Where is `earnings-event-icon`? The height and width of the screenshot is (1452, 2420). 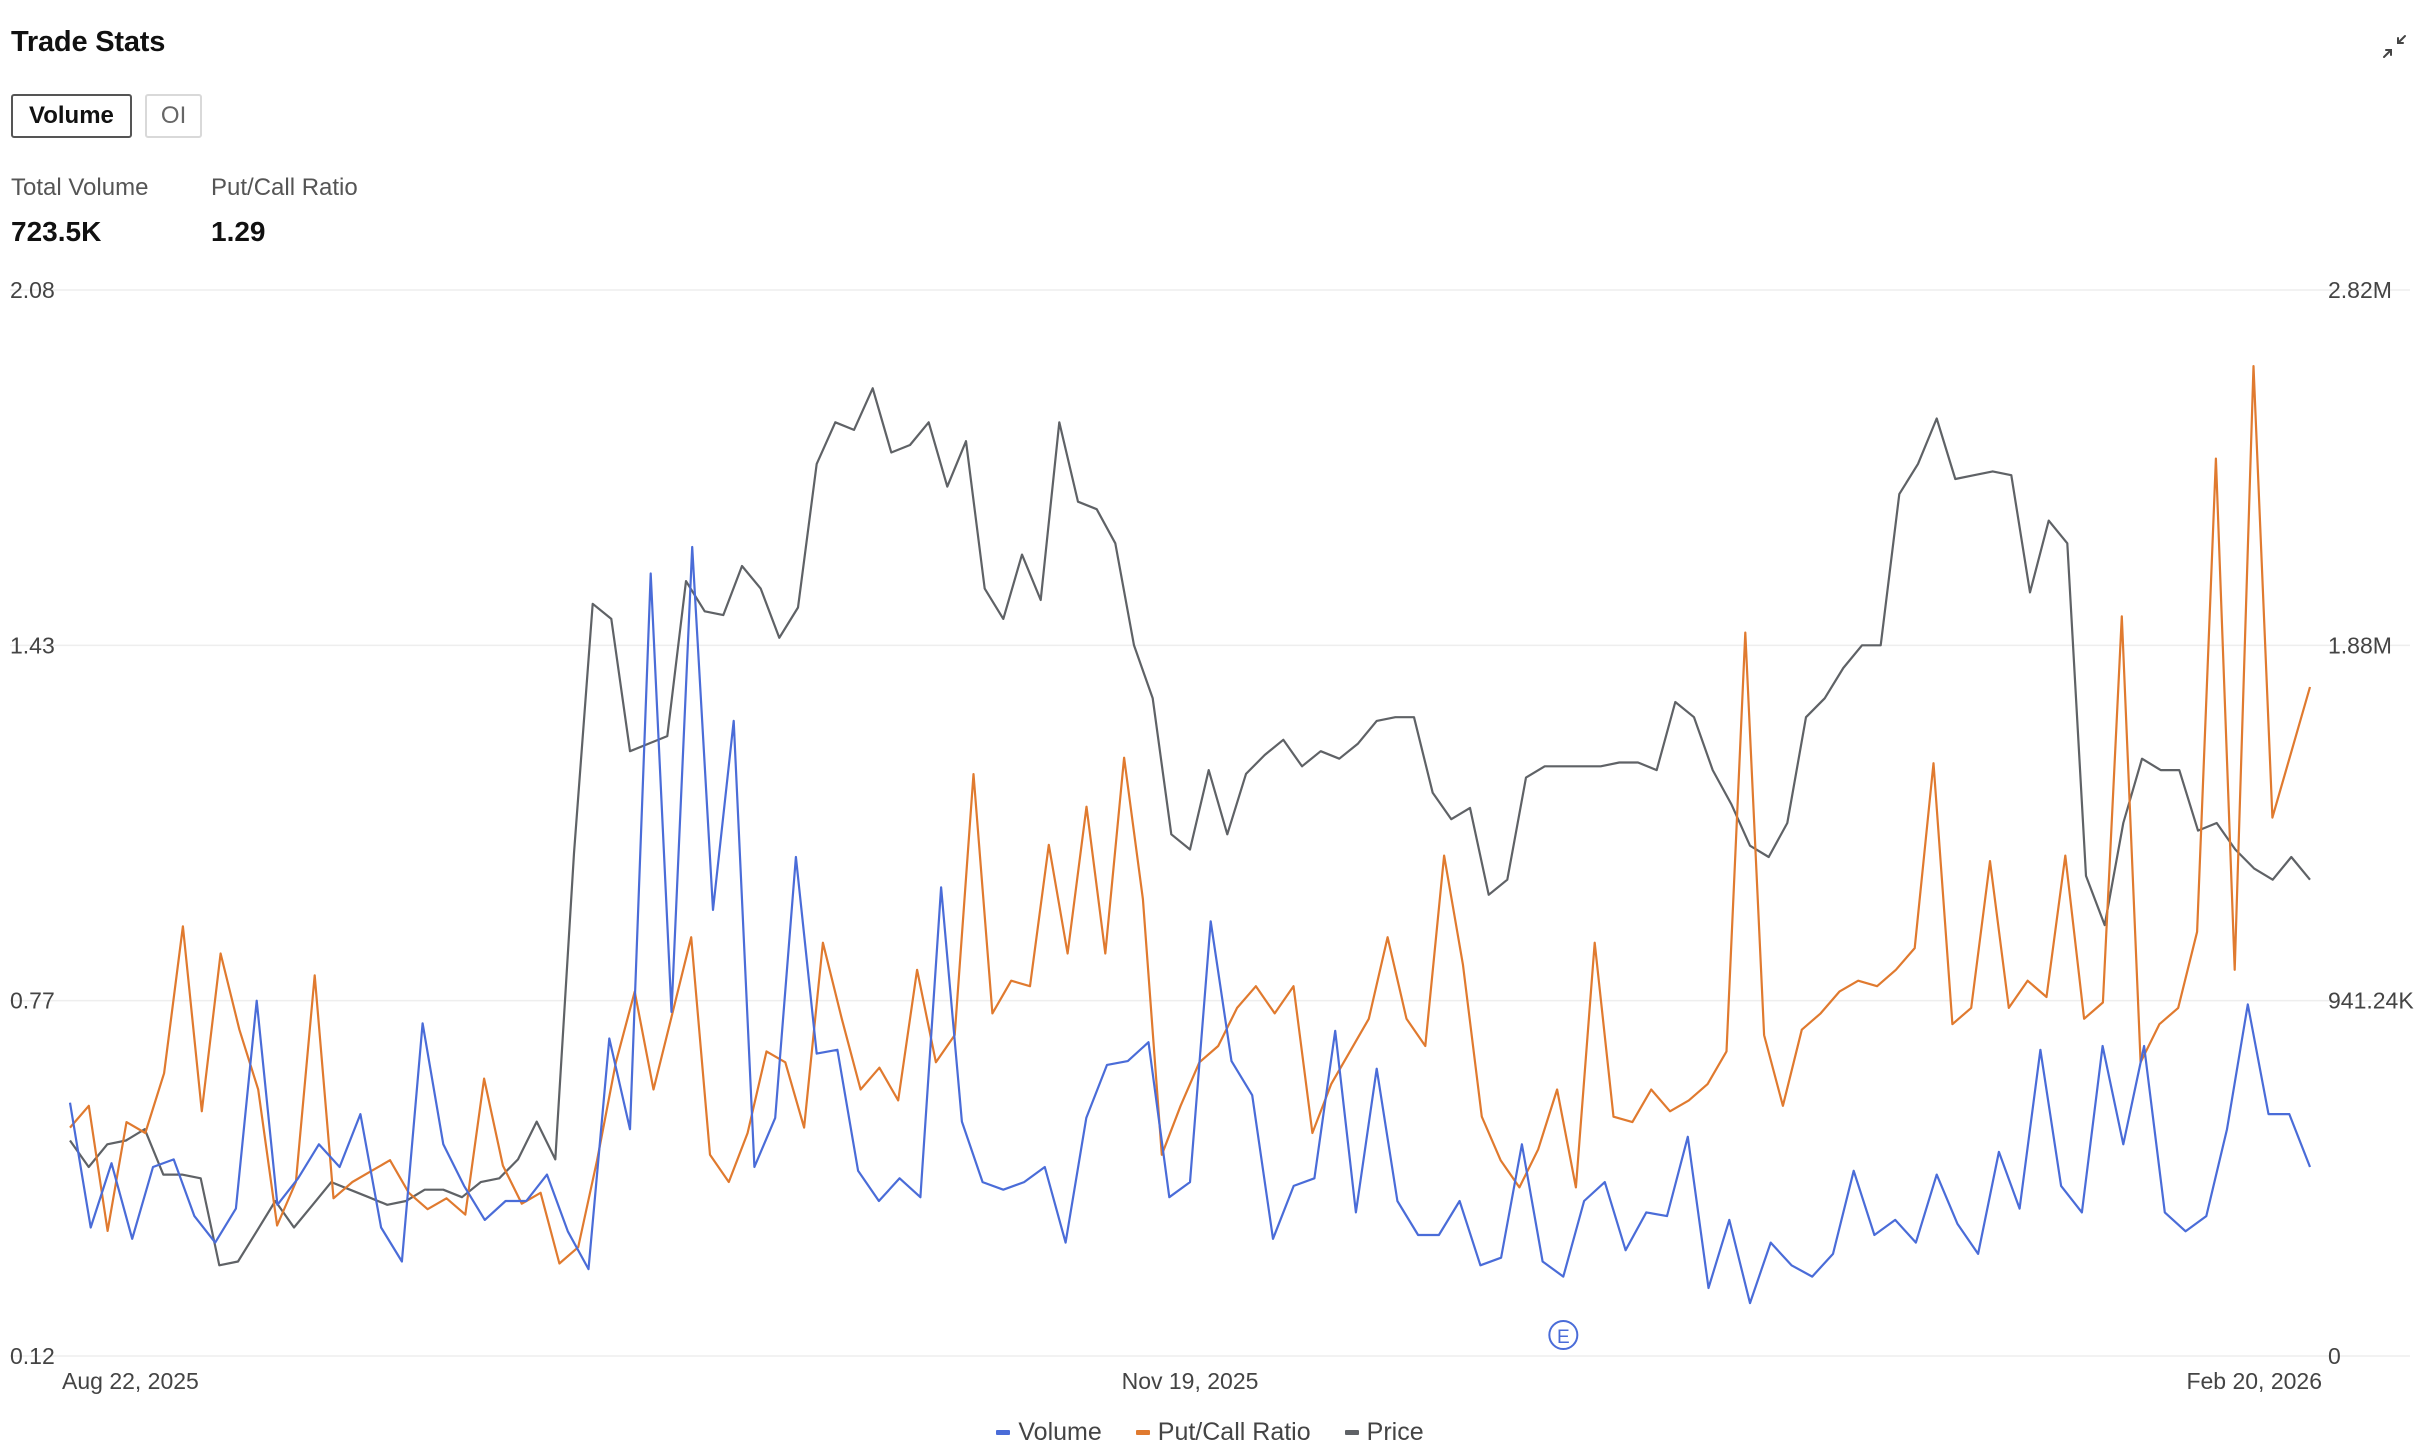 earnings-event-icon is located at coordinates (1563, 1335).